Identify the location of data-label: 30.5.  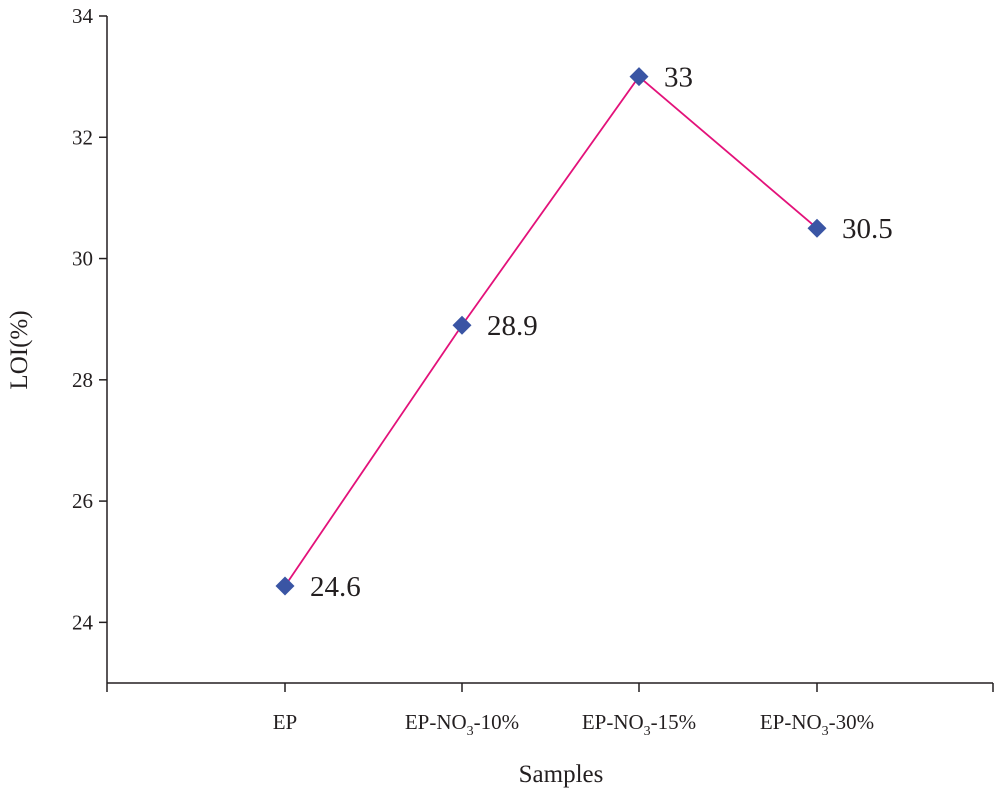
(867, 229).